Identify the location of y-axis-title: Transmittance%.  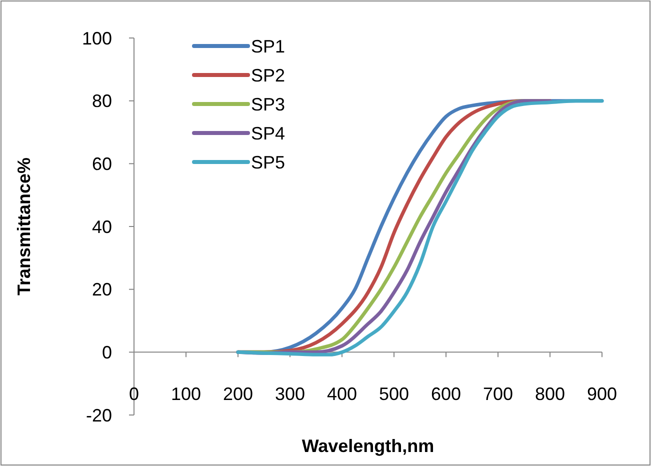
(24, 226).